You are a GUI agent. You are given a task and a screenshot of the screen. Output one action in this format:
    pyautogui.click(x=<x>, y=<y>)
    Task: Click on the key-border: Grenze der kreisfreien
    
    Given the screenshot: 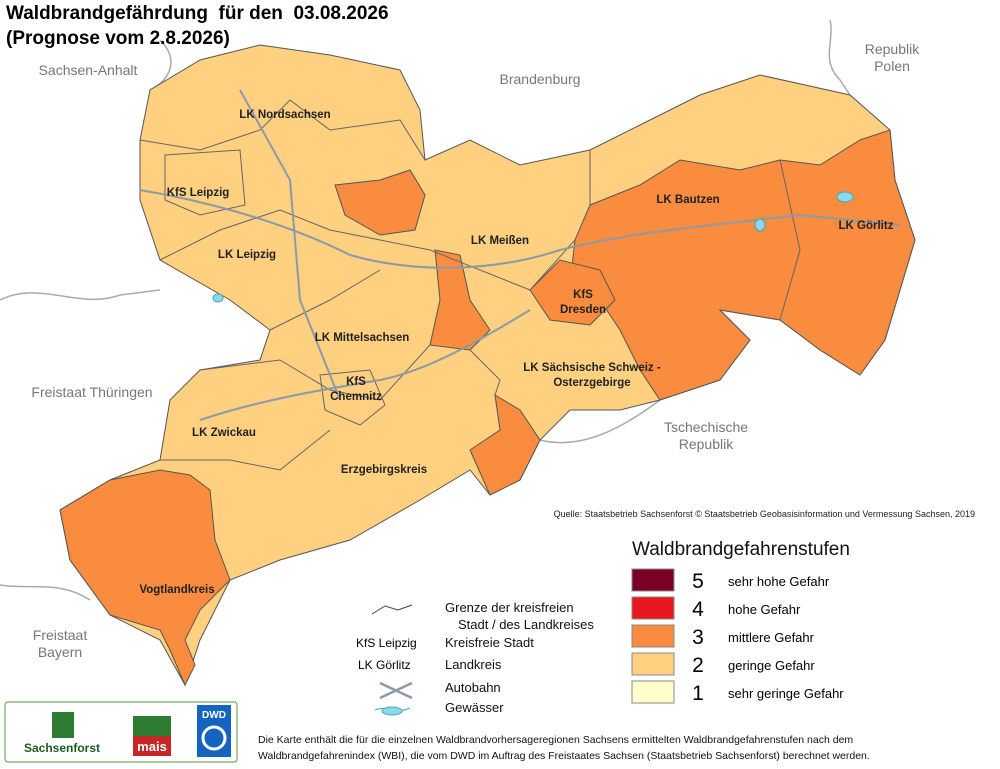 What is the action you would take?
    pyautogui.click(x=509, y=607)
    